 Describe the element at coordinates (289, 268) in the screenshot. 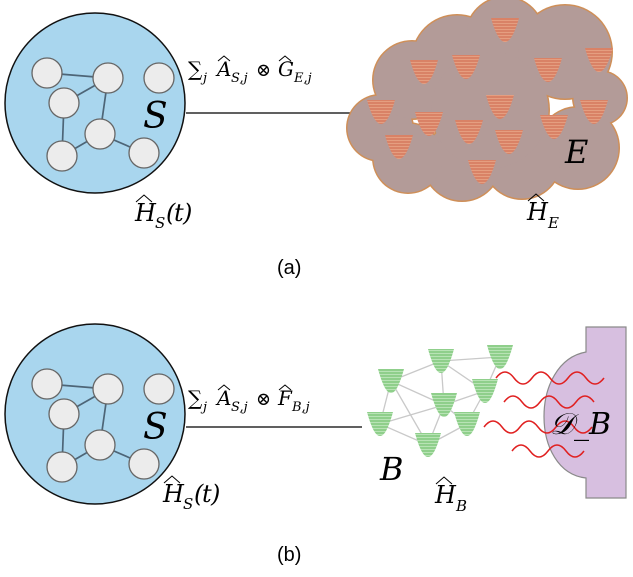

I see `panel-a-caption: (a)` at that location.